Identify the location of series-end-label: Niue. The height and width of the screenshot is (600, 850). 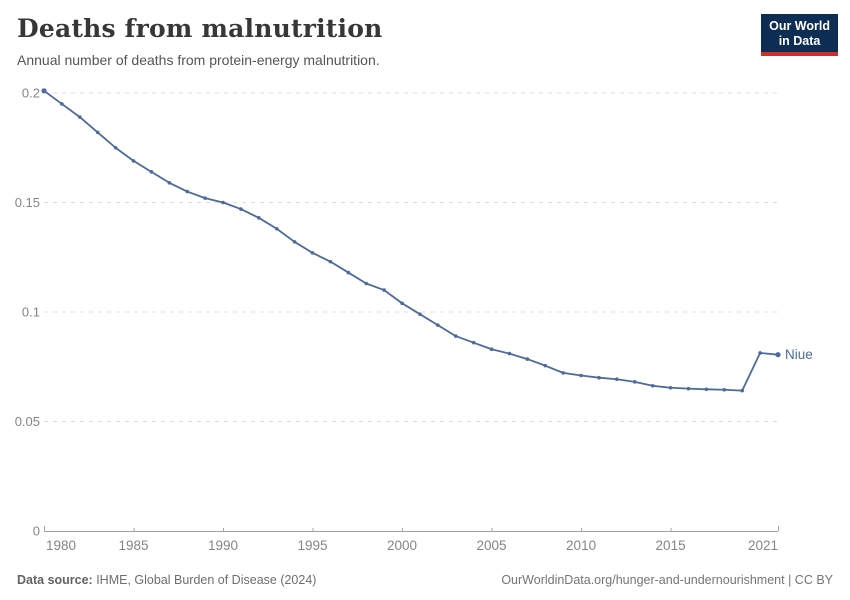
(799, 354).